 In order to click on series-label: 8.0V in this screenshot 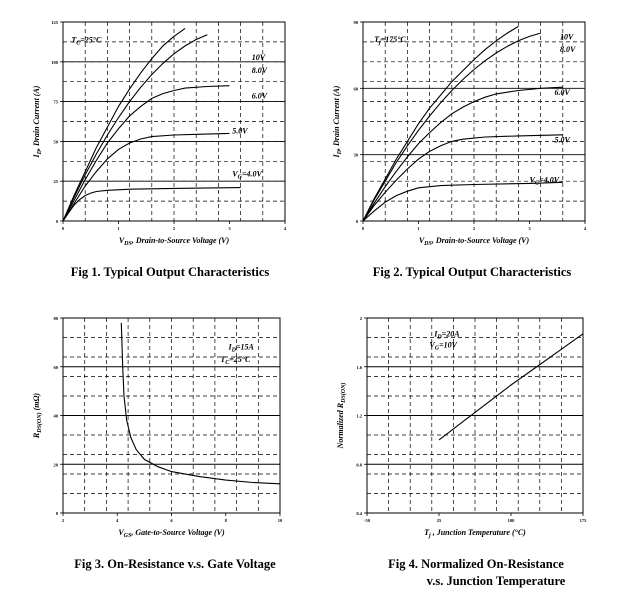, I will do `click(568, 49)`.